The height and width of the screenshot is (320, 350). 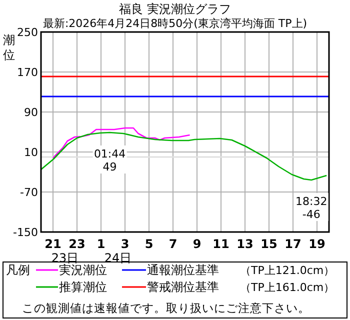 I want to click on x-tick-label: 13, so click(x=245, y=244).